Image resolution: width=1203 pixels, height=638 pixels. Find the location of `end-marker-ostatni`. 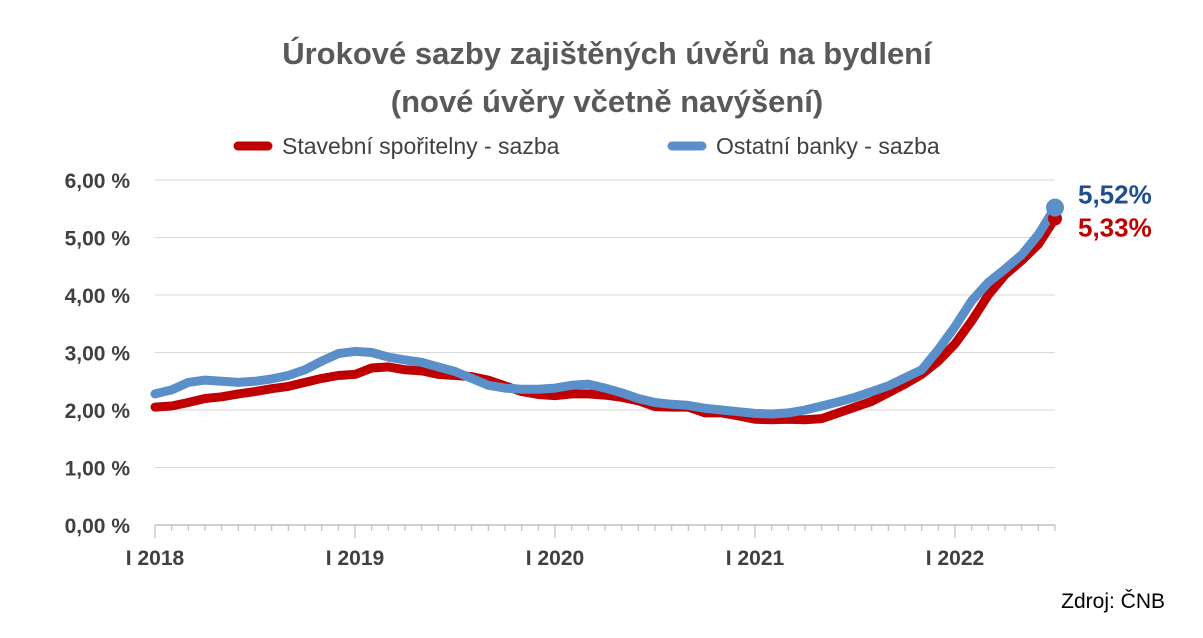

end-marker-ostatni is located at coordinates (1055, 207).